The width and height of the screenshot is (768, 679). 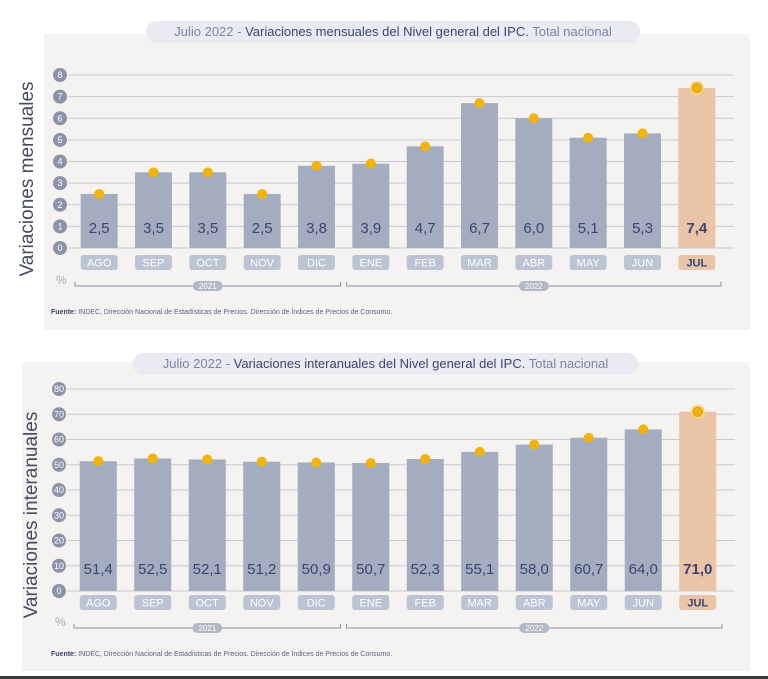 I want to click on x-tick-label: OCT, so click(x=208, y=264).